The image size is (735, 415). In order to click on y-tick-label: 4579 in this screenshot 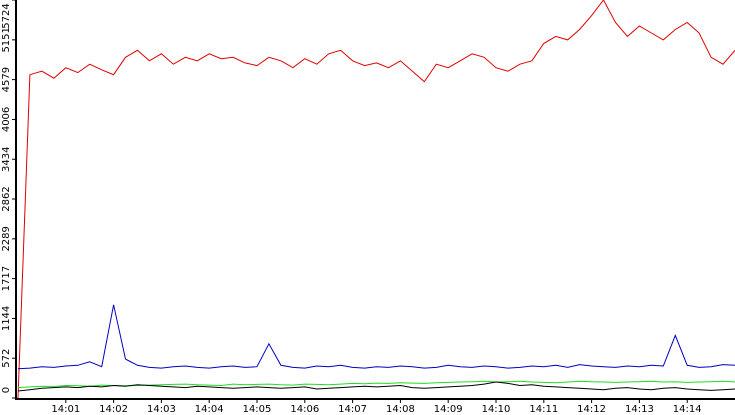, I will do `click(6, 79)`.